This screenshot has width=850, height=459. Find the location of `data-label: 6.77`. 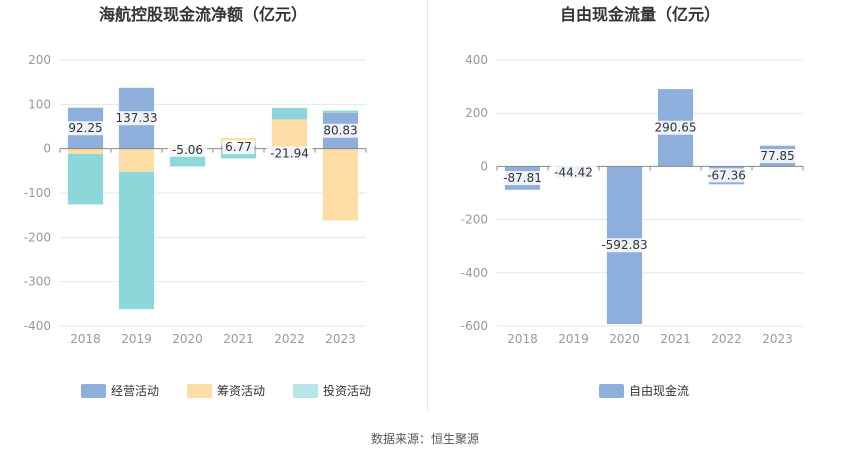

data-label: 6.77 is located at coordinates (238, 147).